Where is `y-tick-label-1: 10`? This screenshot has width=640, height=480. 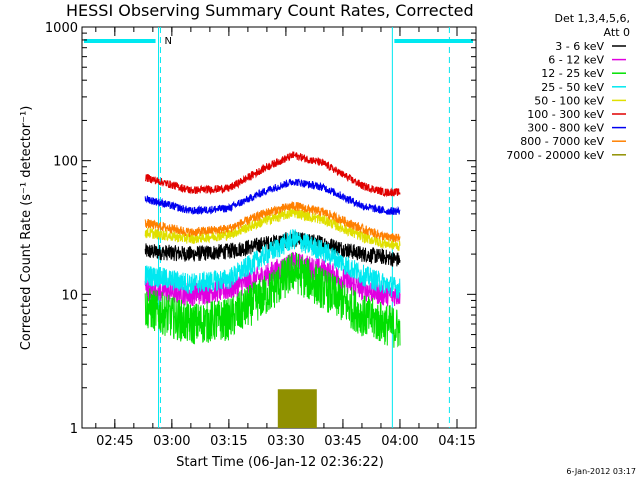 y-tick-label-1: 10 is located at coordinates (69, 295).